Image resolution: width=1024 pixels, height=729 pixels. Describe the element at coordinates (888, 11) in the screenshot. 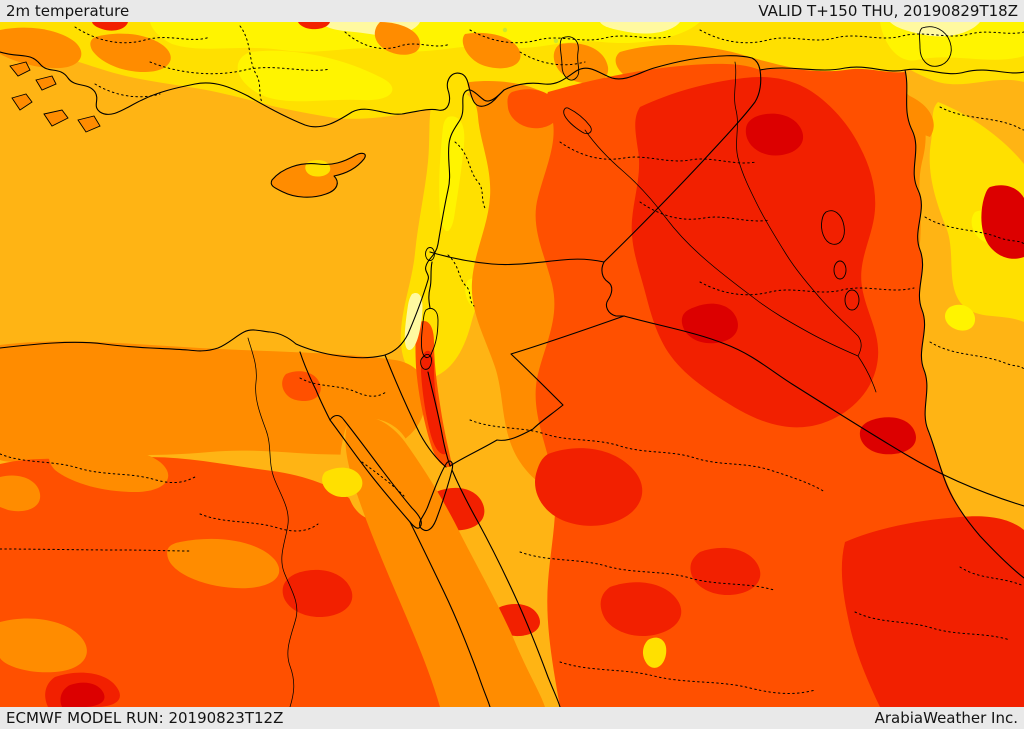

I see `valid-time-label: VALID T+150 THU, 20190829T18Z` at that location.